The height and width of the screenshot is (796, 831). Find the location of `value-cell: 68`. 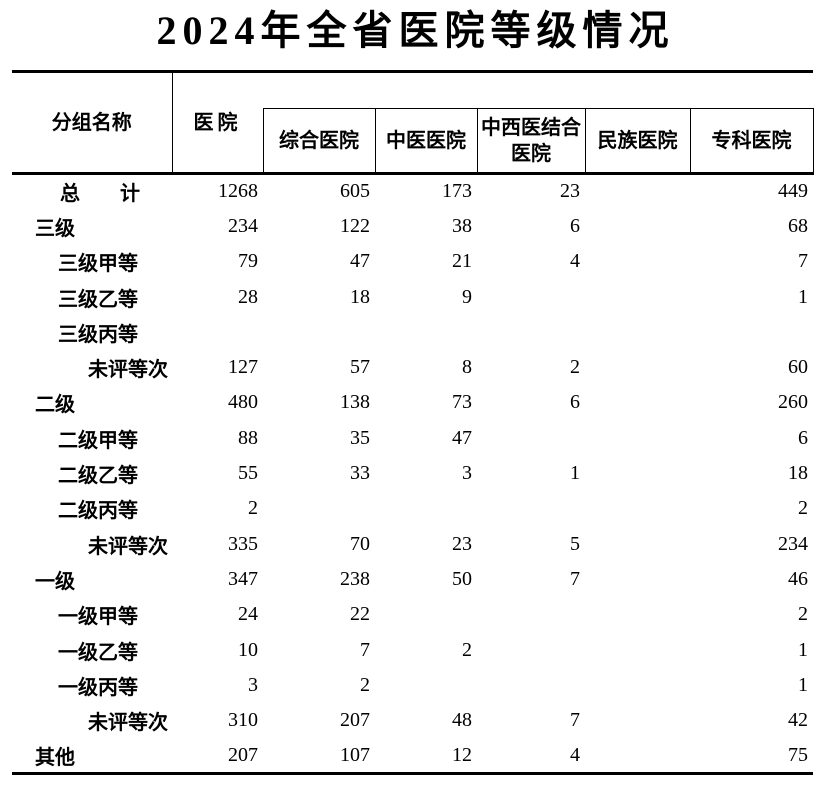

value-cell: 68 is located at coordinates (798, 225).